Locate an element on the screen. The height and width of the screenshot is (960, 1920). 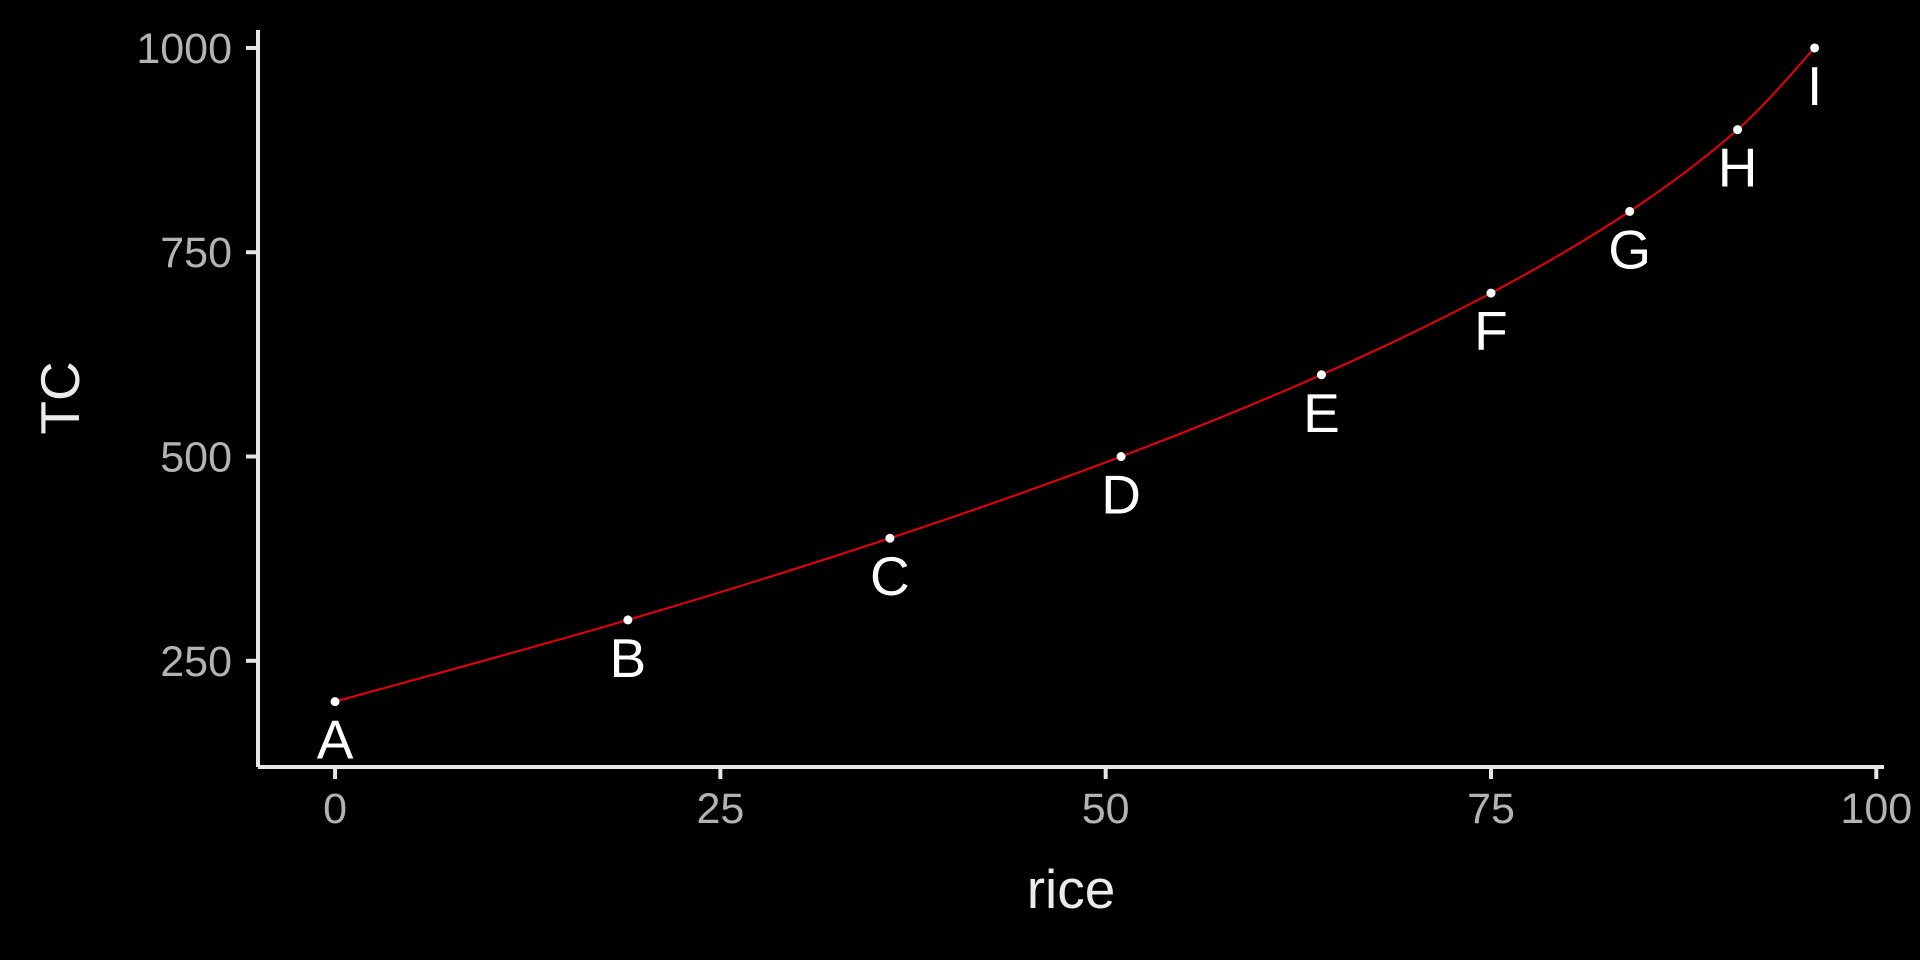
data-point-c is located at coordinates (890, 538).